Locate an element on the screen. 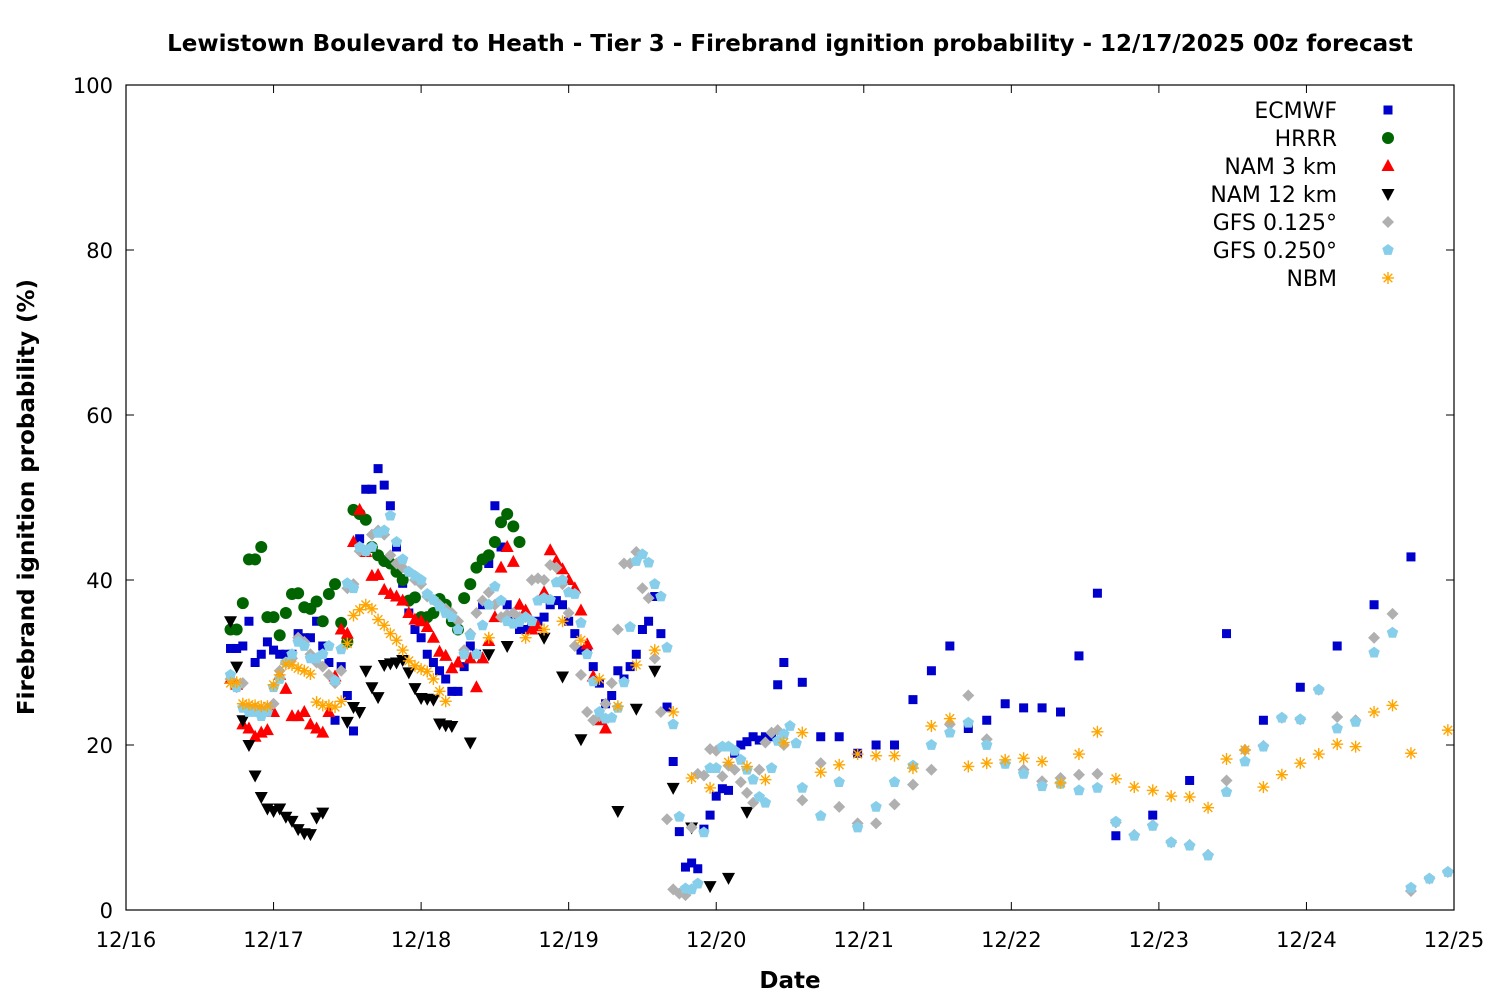 The width and height of the screenshot is (1500, 1004). x-tick-label: 12/16 is located at coordinates (126, 940).